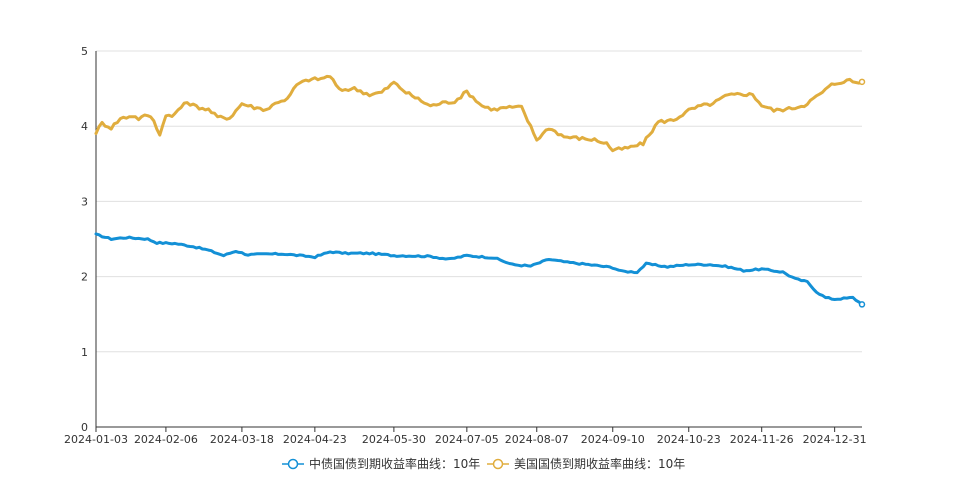 This screenshot has width=959, height=479. I want to click on x-tick-label: 2024-12-31, so click(835, 439).